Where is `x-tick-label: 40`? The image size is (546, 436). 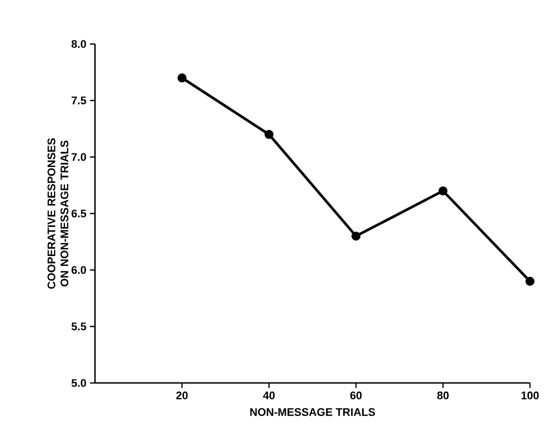
x-tick-label: 40 is located at coordinates (269, 396).